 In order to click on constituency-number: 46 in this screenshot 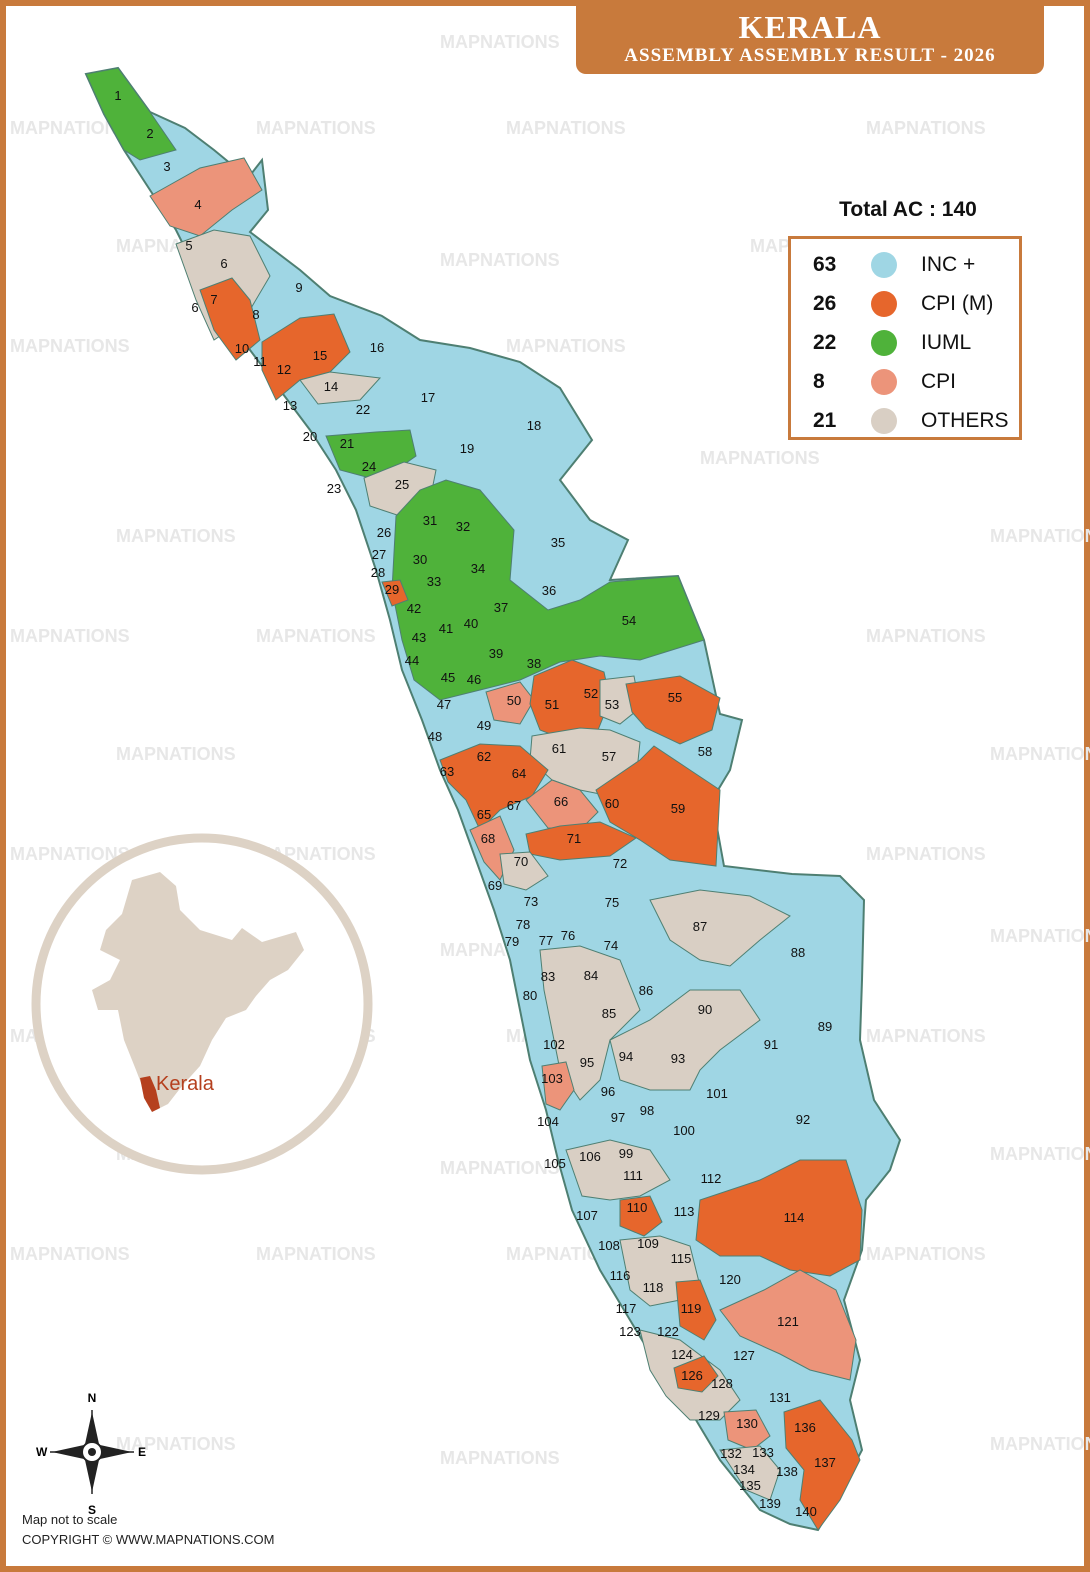, I will do `click(474, 679)`.